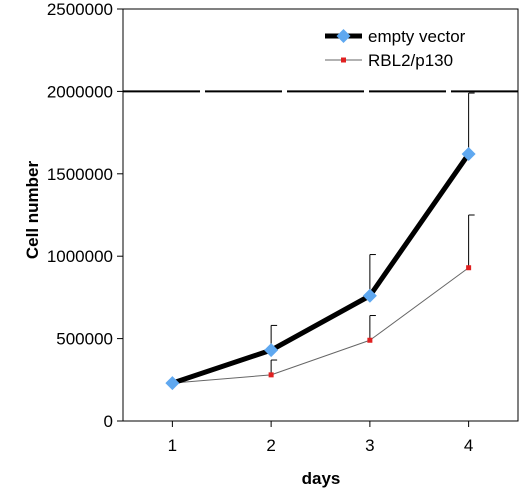  I want to click on x-tick-label: 2, so click(270, 445).